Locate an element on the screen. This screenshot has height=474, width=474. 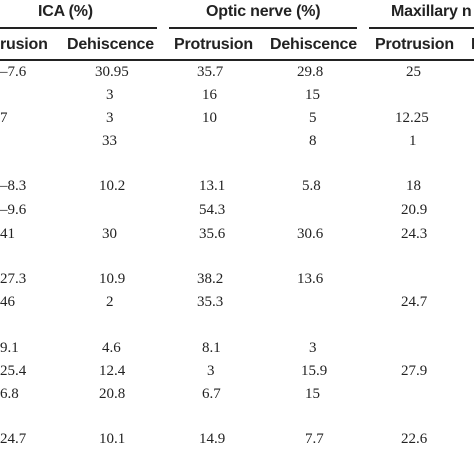
cell-ica-dehiscence: 30.95 is located at coordinates (112, 72).